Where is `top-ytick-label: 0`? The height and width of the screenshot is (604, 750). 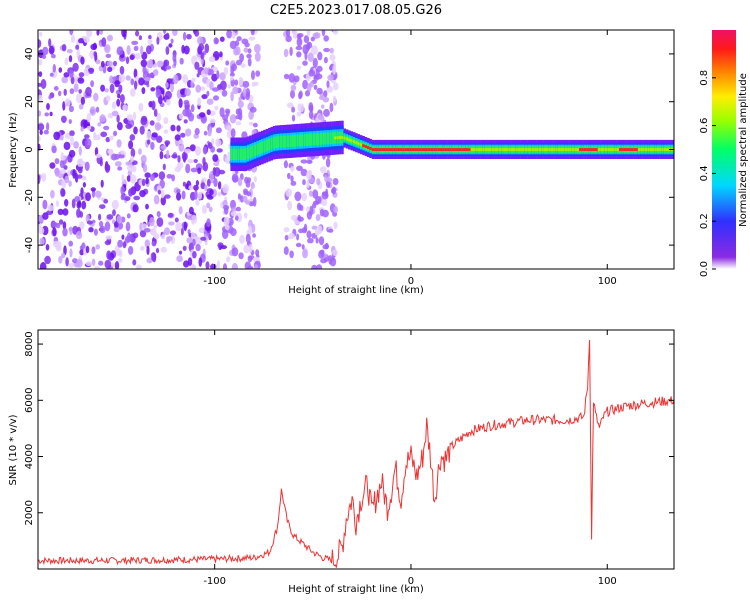 top-ytick-label: 0 is located at coordinates (29, 149).